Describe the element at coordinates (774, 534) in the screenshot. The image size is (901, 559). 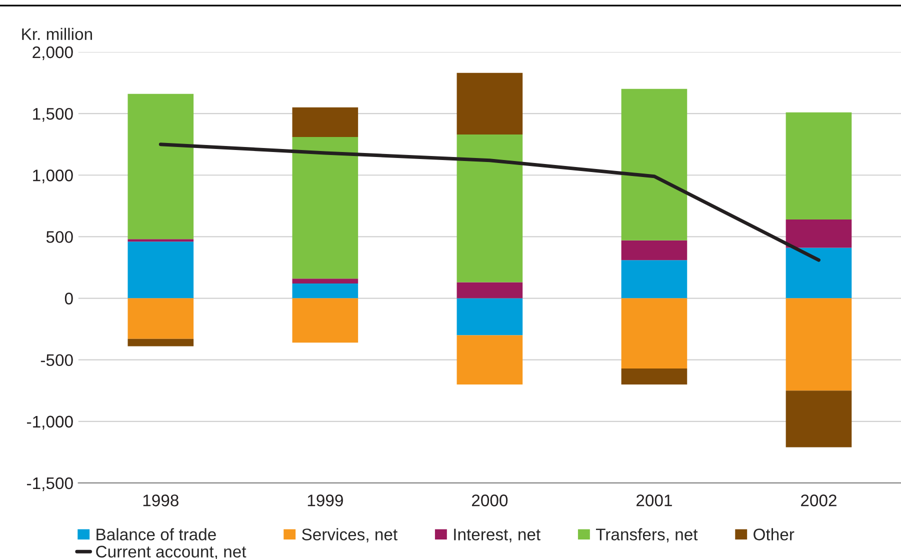
I see `legend-label: Other` at that location.